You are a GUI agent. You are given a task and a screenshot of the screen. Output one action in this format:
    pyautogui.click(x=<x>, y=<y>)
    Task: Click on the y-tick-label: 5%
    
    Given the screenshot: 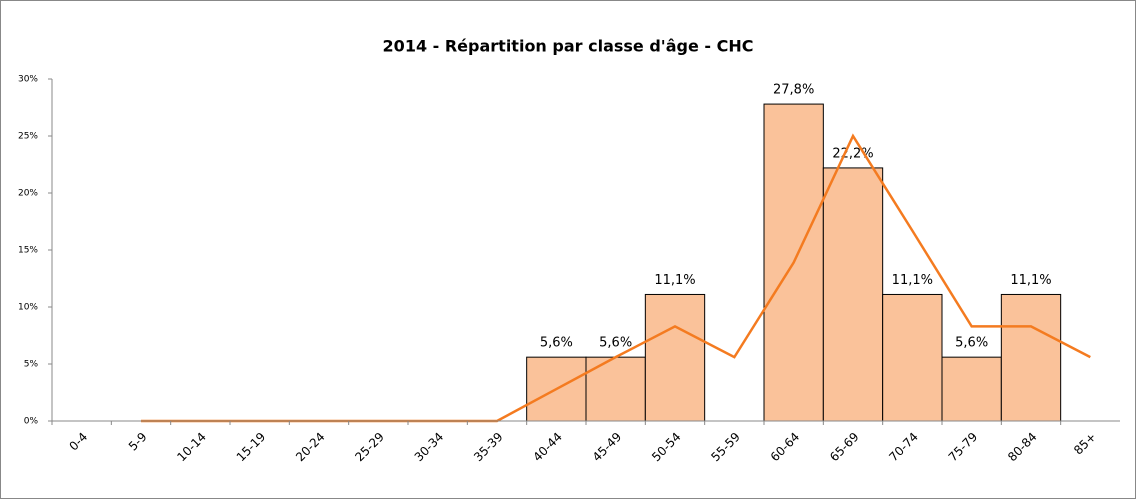 What is the action you would take?
    pyautogui.click(x=31, y=365)
    